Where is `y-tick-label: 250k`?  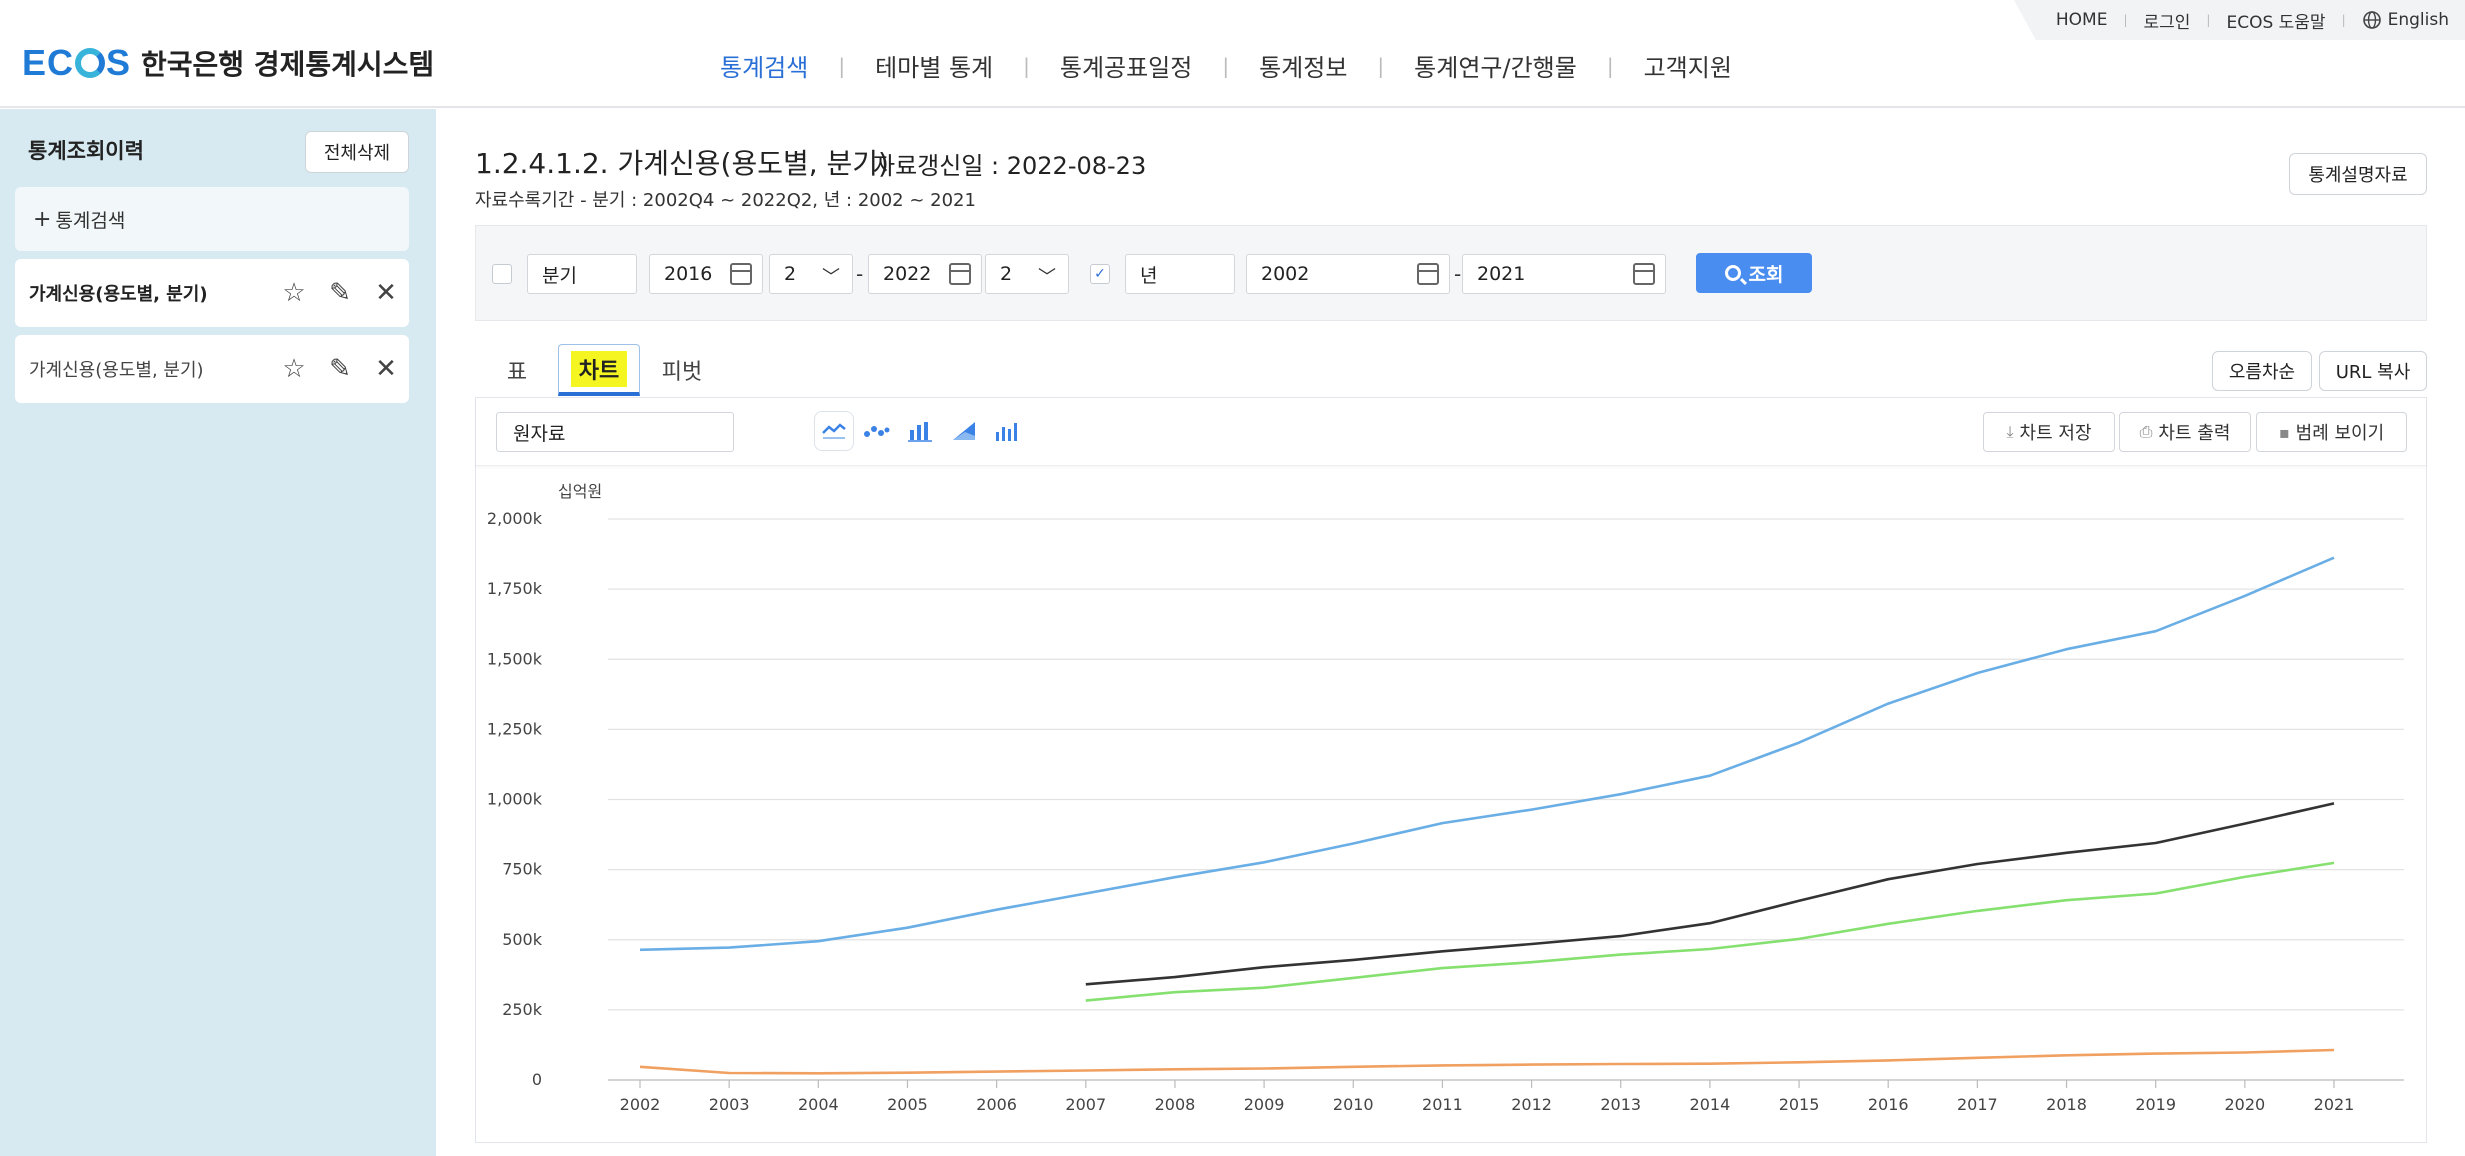
y-tick-label: 250k is located at coordinates (522, 1009).